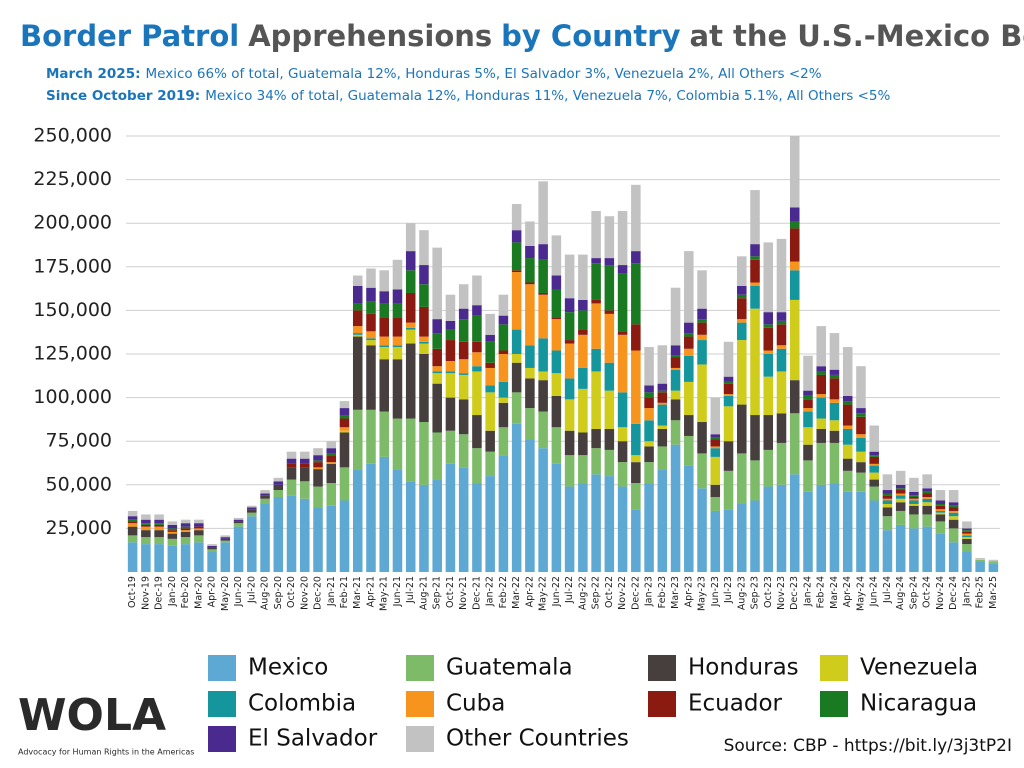 This screenshot has height=768, width=1024. Describe the element at coordinates (172, 591) in the screenshot. I see `x-tick-label: Jan-20` at that location.